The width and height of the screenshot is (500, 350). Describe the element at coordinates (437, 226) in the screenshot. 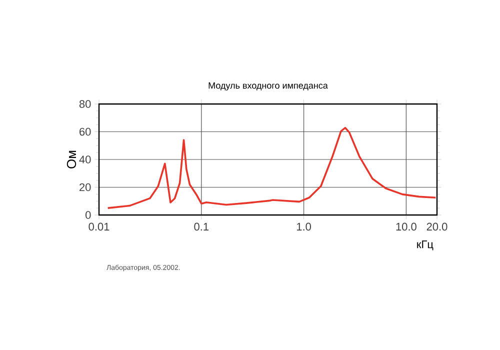

I see `x-tick-label: 20.0` at that location.